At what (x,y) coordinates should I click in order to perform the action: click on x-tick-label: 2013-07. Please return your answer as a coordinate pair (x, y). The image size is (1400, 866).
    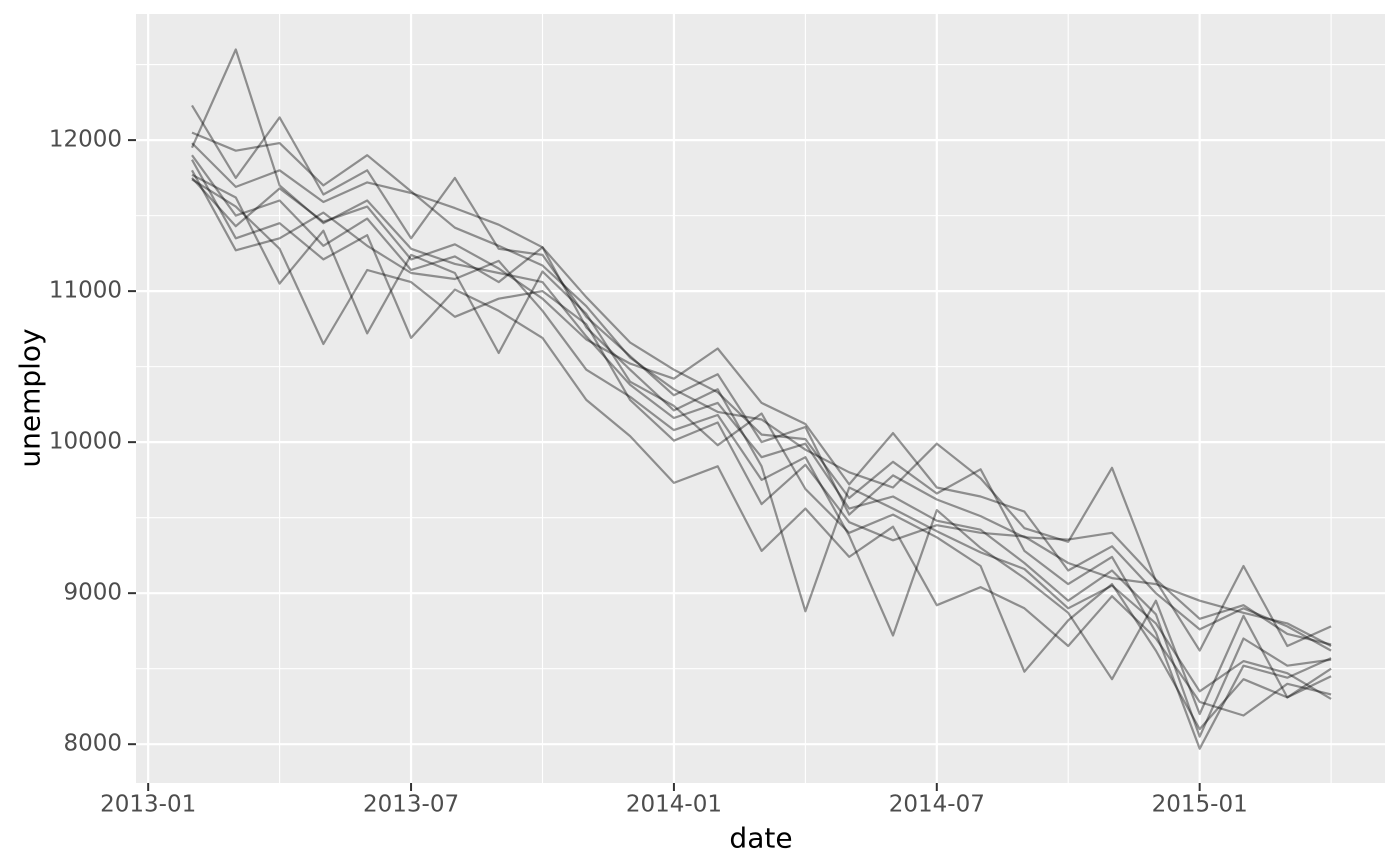
    Looking at the image, I should click on (411, 804).